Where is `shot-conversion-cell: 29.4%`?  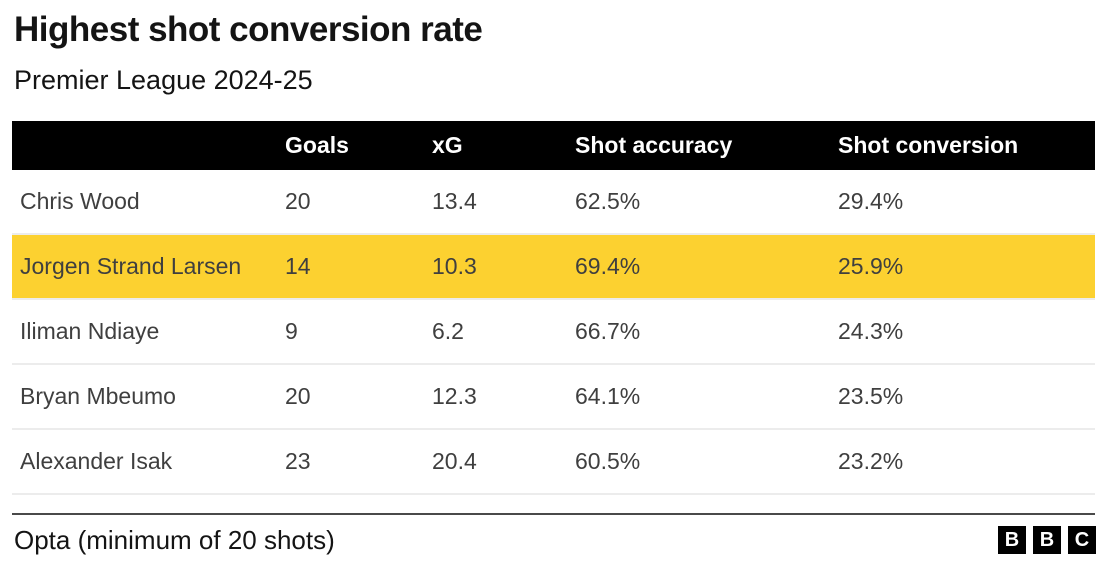
shot-conversion-cell: 29.4% is located at coordinates (871, 200).